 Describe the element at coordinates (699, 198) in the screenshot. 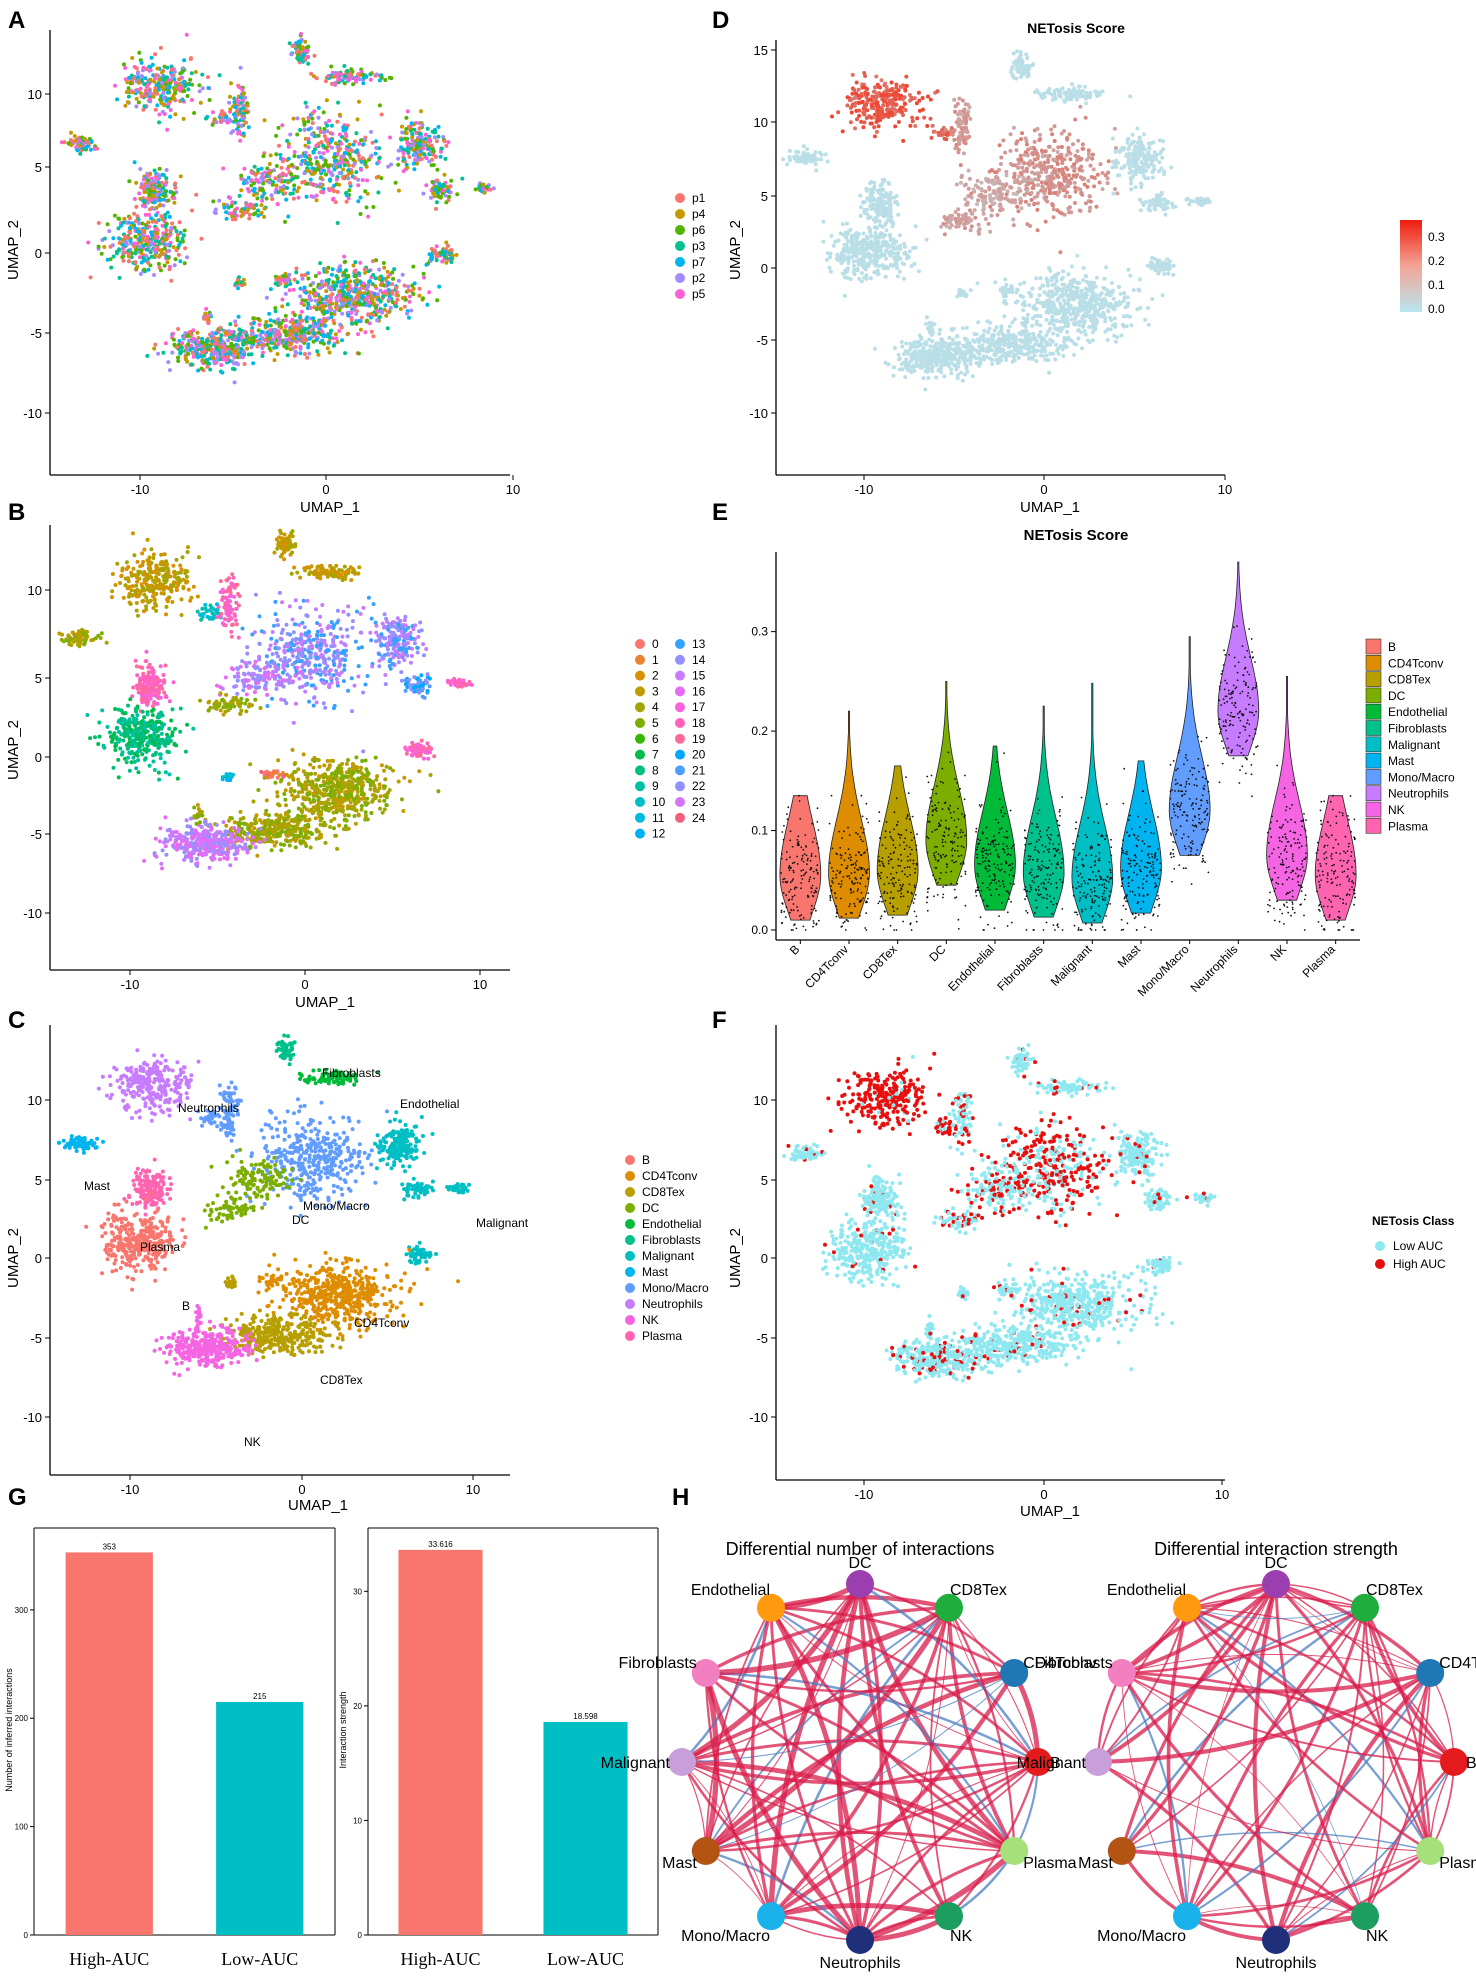

I see `legend-label: p1` at that location.